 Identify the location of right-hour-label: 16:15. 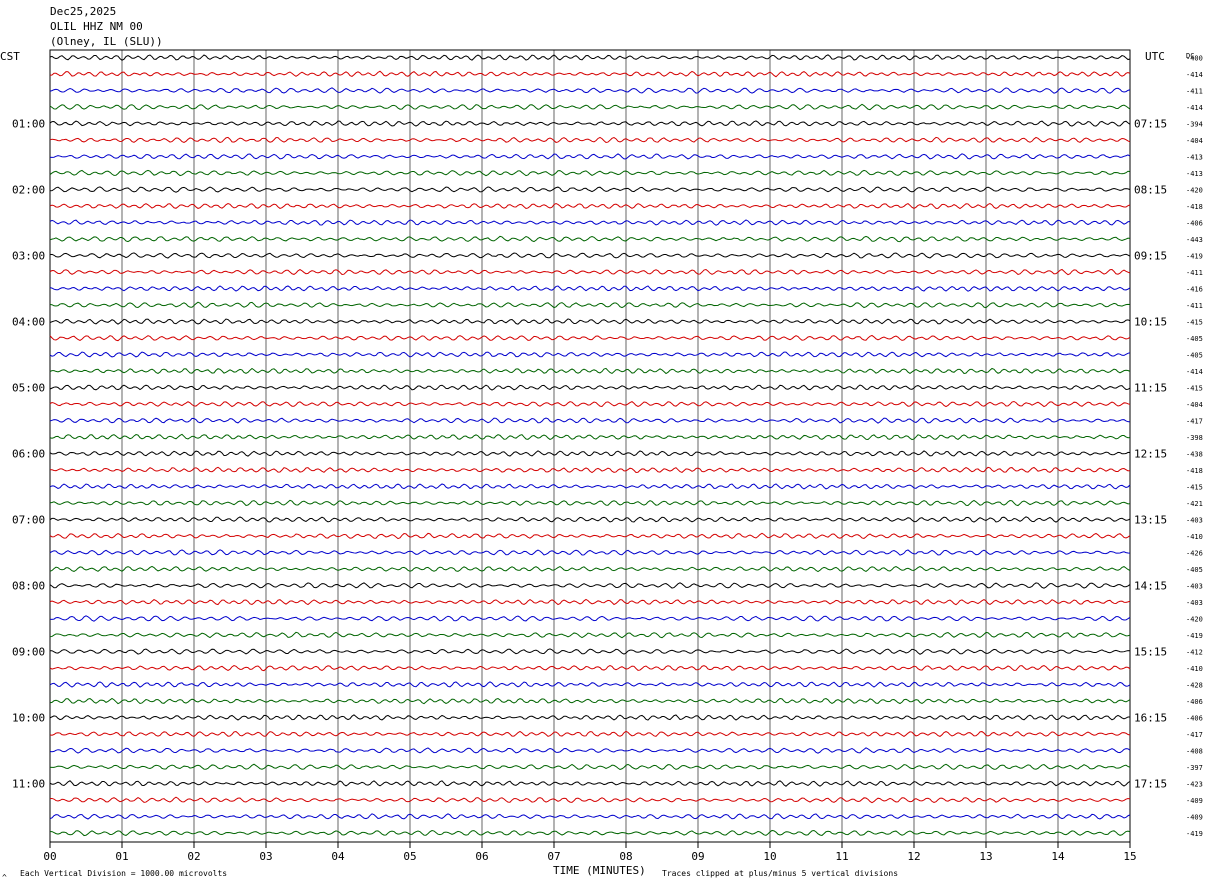
(1150, 718).